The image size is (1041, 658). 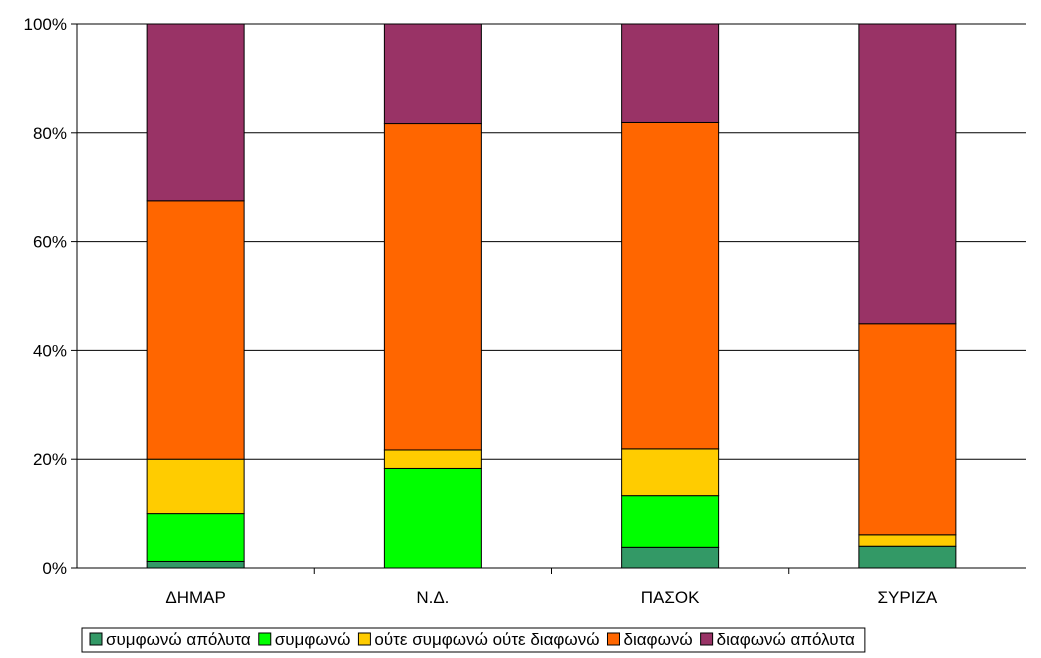 I want to click on y-tick-label: 60%, so click(x=50, y=242).